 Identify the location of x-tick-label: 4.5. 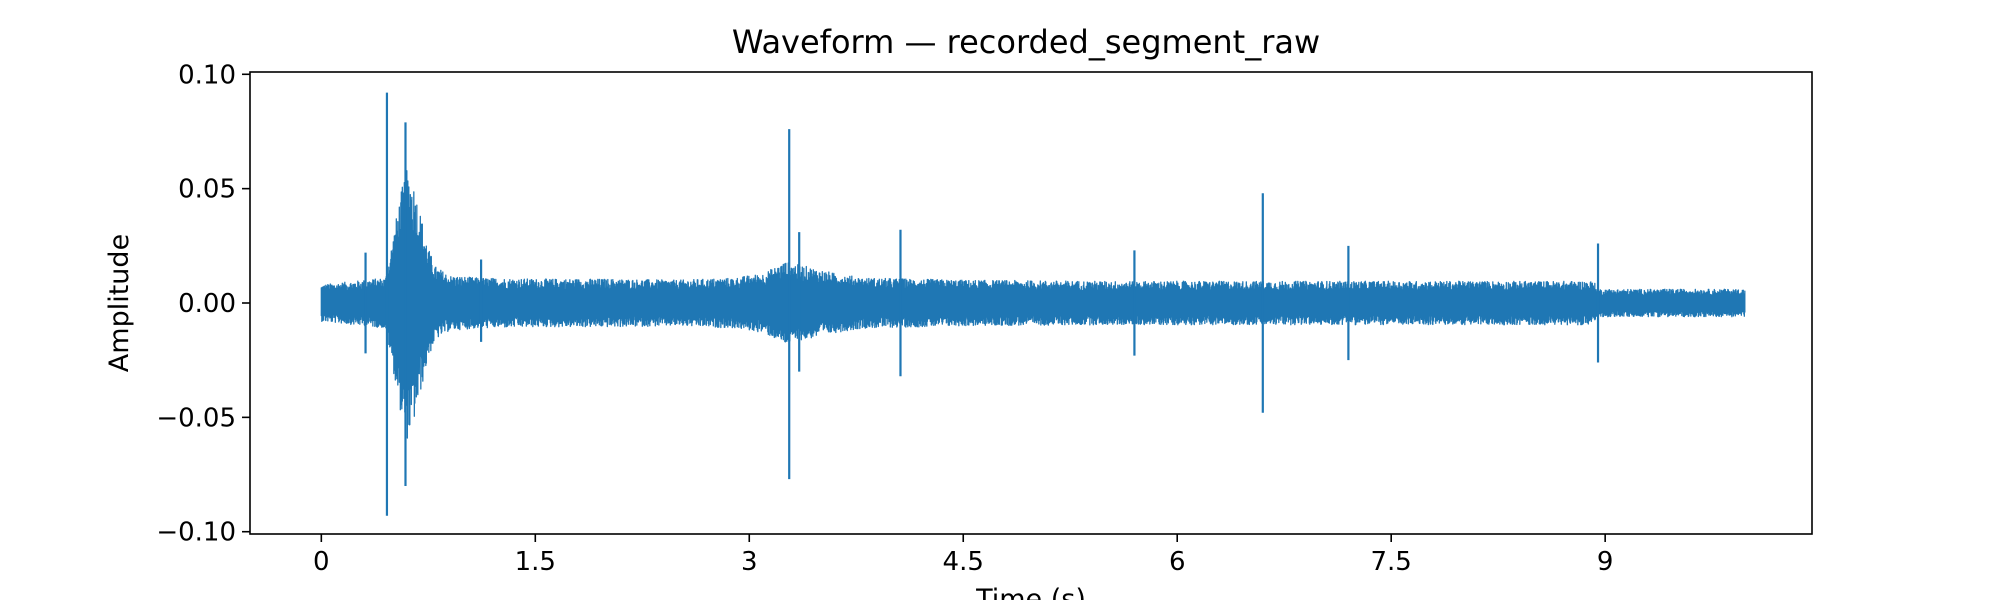
(963, 562).